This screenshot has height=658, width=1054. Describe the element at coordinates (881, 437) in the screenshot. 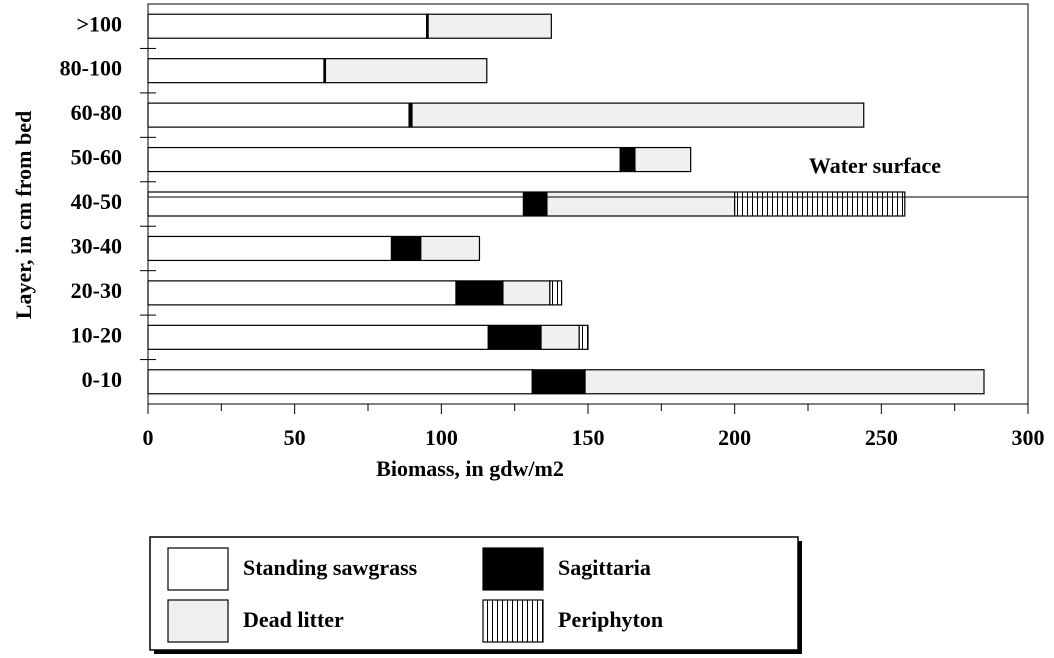

I see `x-tick-label: 250` at that location.